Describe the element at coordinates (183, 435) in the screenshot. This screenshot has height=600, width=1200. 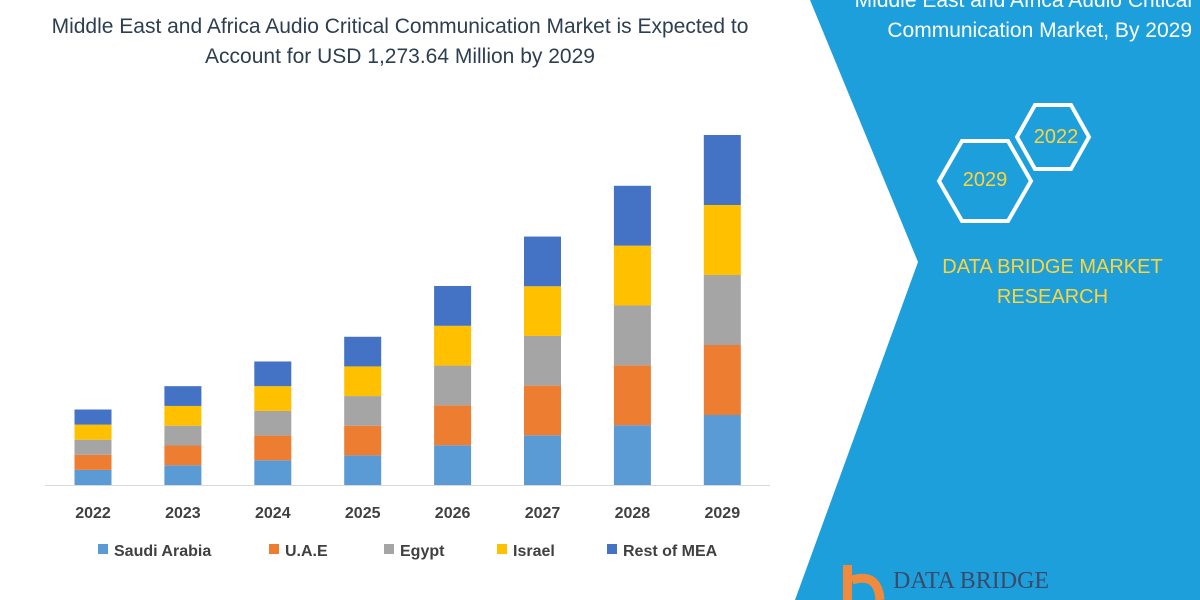
I see `bar-segment-2023-egypt` at that location.